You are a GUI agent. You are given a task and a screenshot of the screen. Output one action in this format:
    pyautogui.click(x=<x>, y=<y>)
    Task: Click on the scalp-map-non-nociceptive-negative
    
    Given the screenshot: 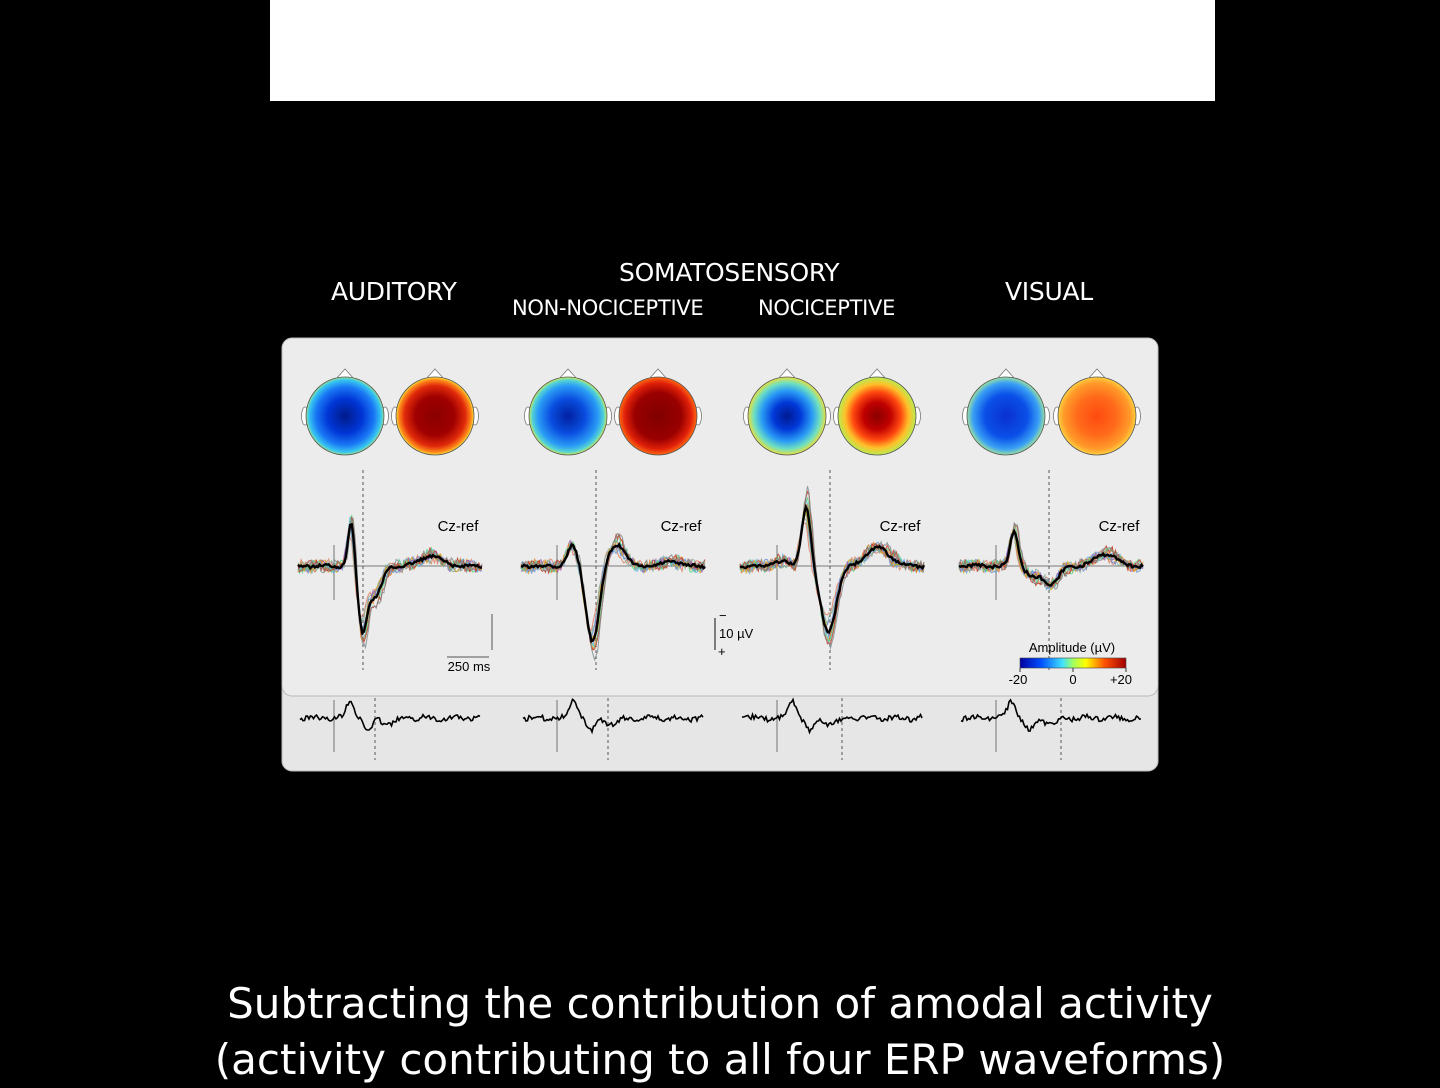 What is the action you would take?
    pyautogui.click(x=568, y=412)
    